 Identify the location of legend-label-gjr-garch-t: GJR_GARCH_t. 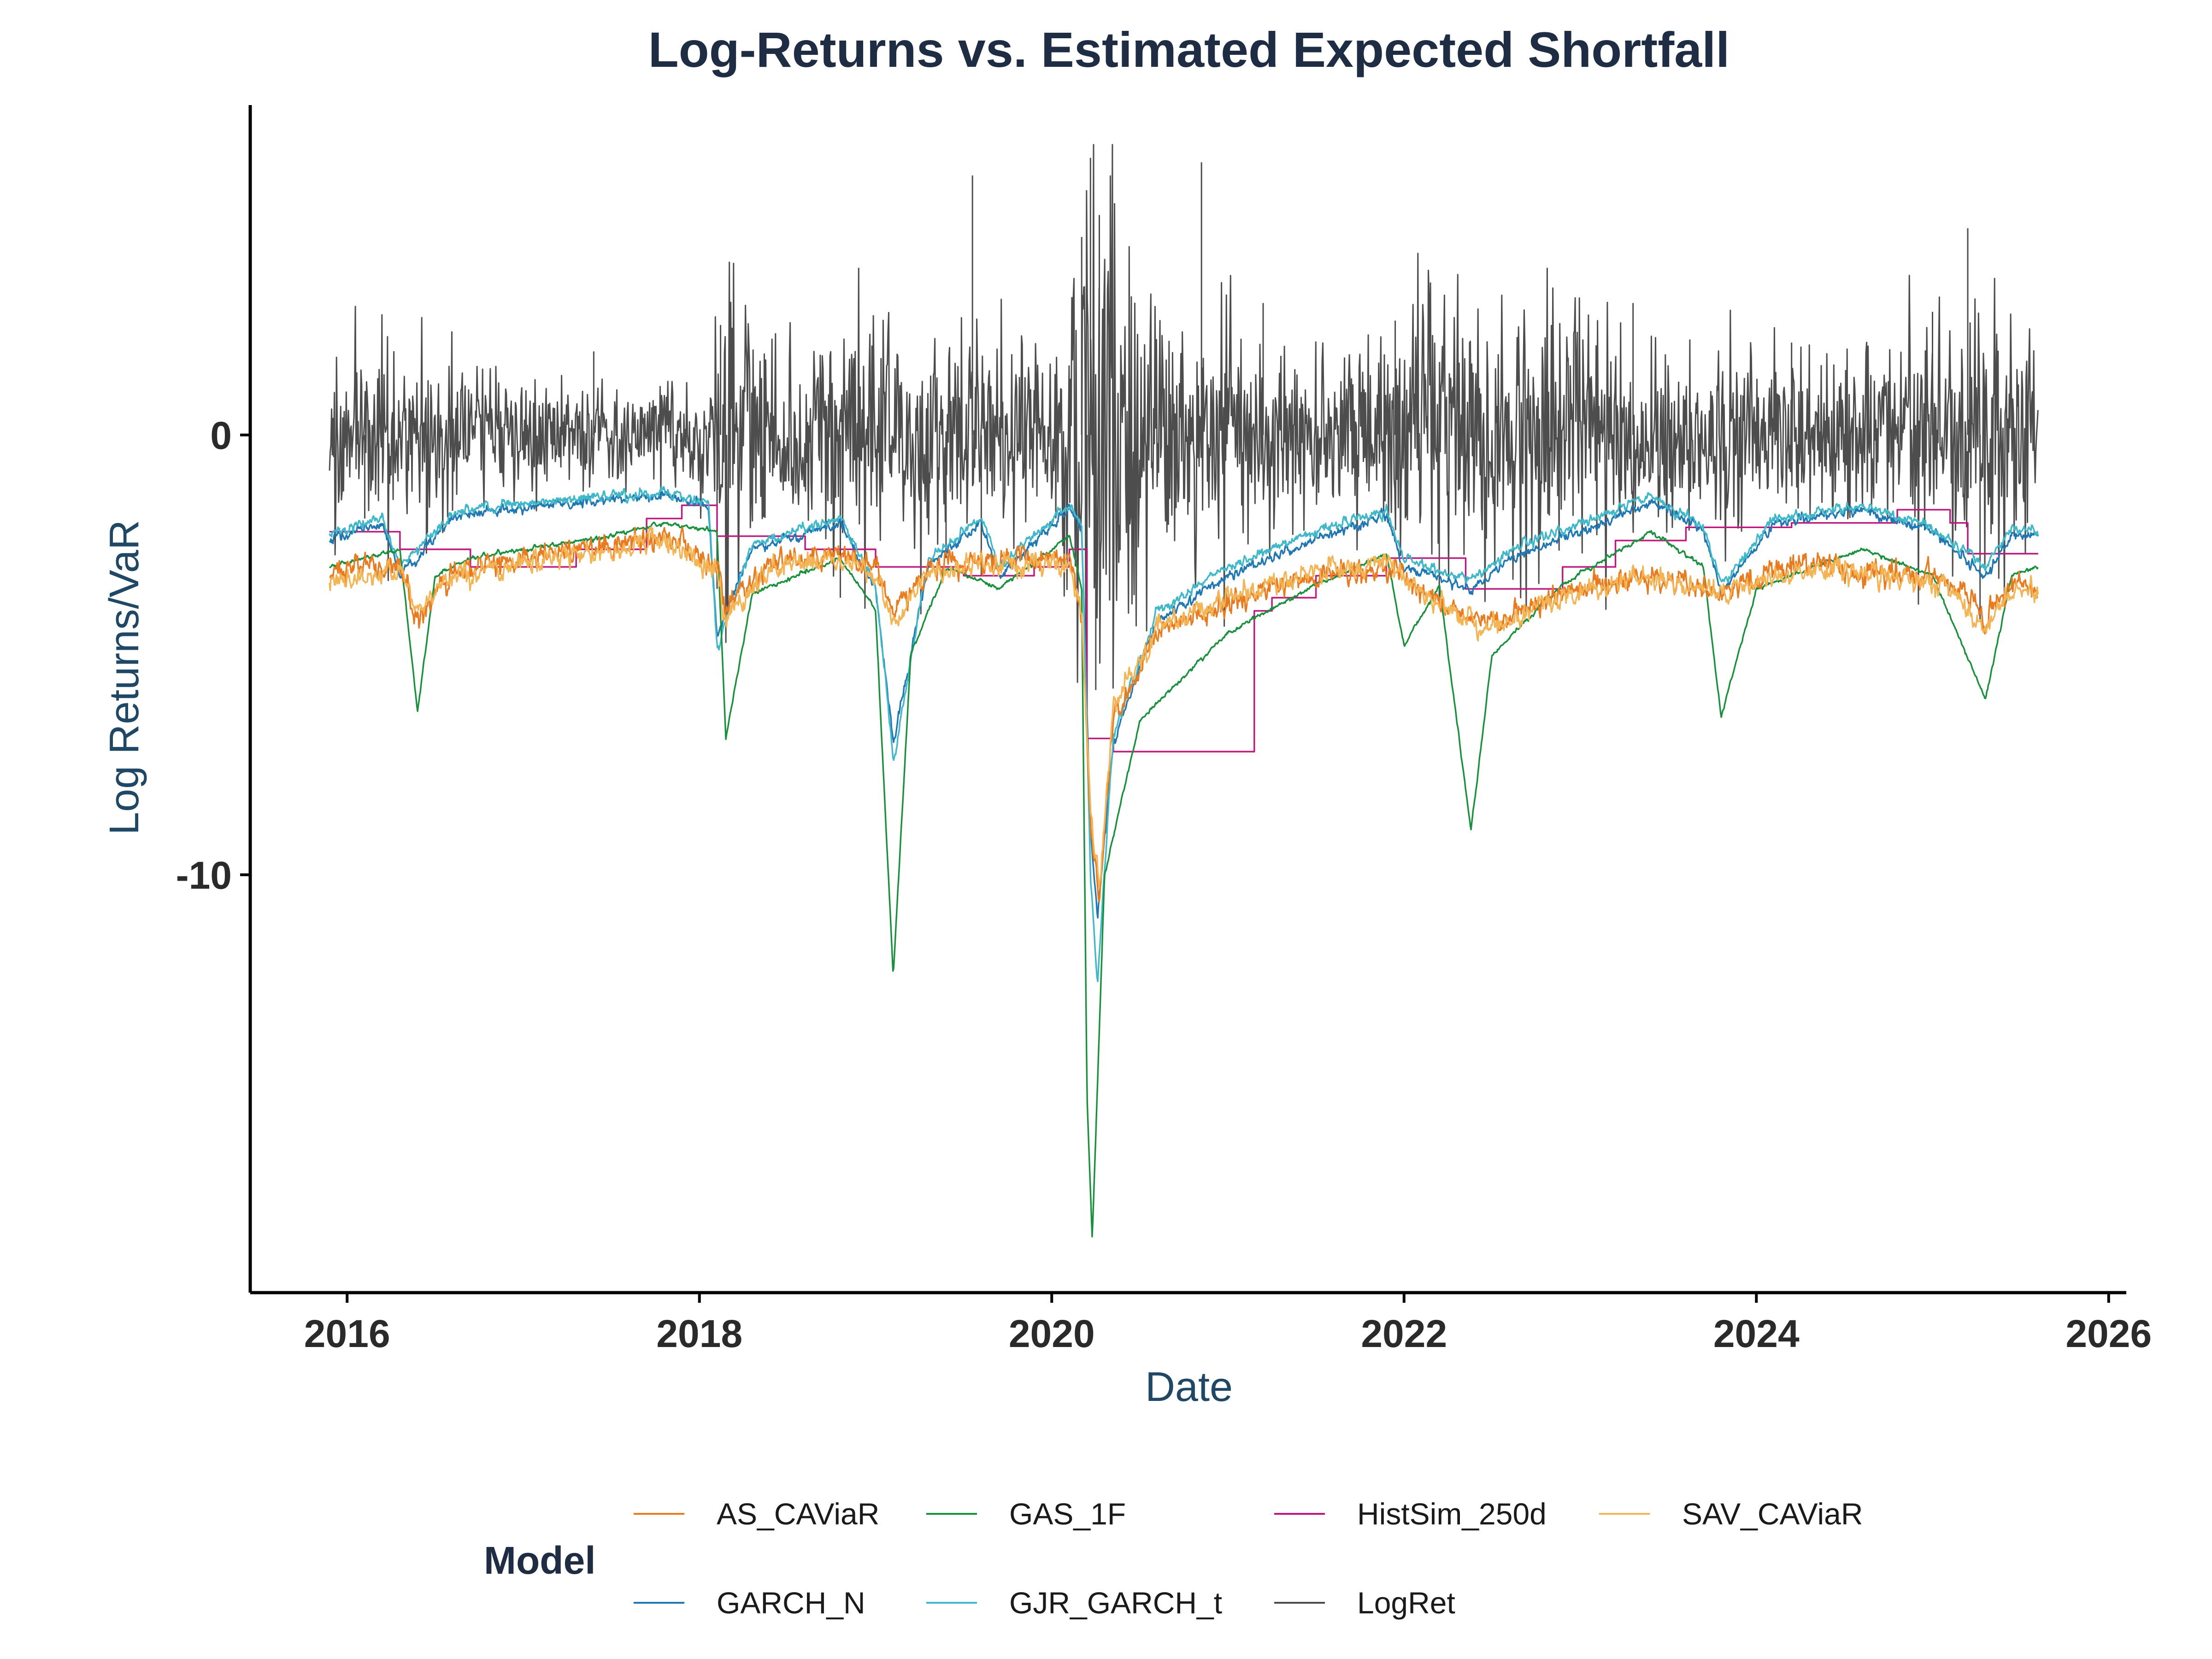
(1115, 1603).